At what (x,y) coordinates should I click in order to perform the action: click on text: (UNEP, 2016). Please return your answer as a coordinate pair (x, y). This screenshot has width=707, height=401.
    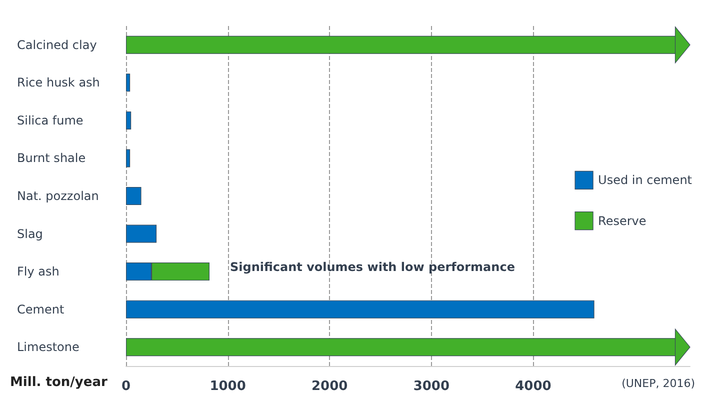
    Looking at the image, I should click on (659, 383).